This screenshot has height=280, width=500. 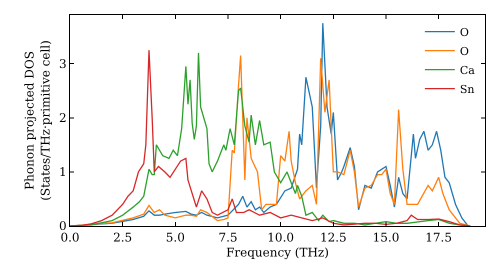 I want to click on x-tick-label: 17.5, so click(x=438, y=237).